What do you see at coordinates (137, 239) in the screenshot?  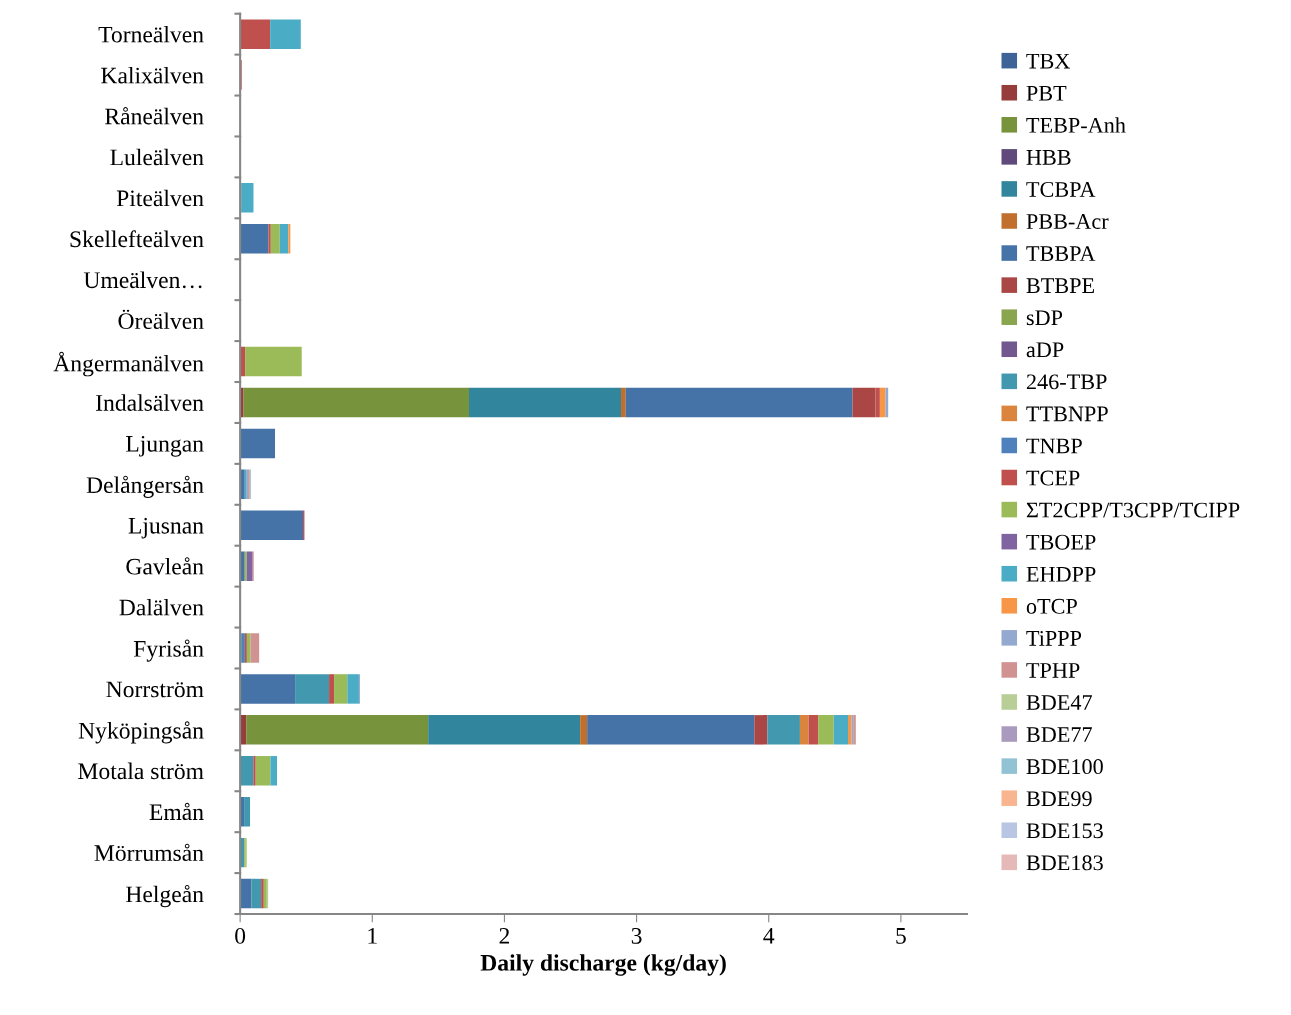 I see `y-tick-label: Skellefteälven` at bounding box center [137, 239].